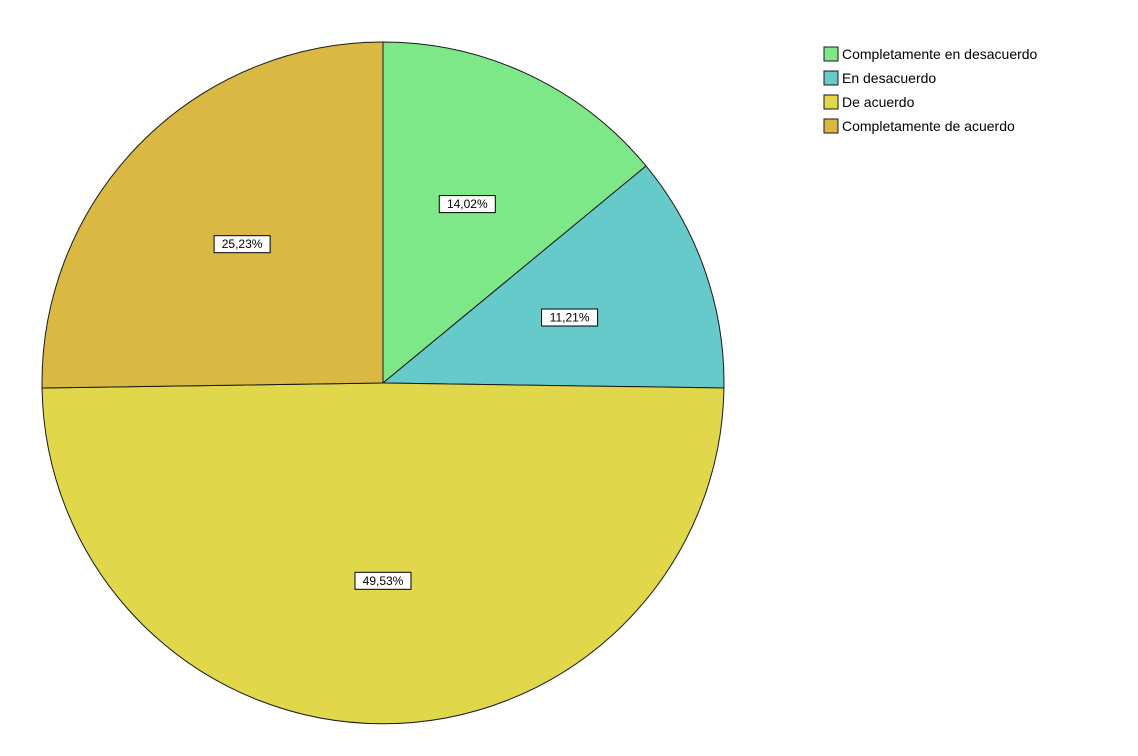 Image resolution: width=1138 pixels, height=756 pixels. I want to click on legend-item-2: En desacuerdo, so click(879, 78).